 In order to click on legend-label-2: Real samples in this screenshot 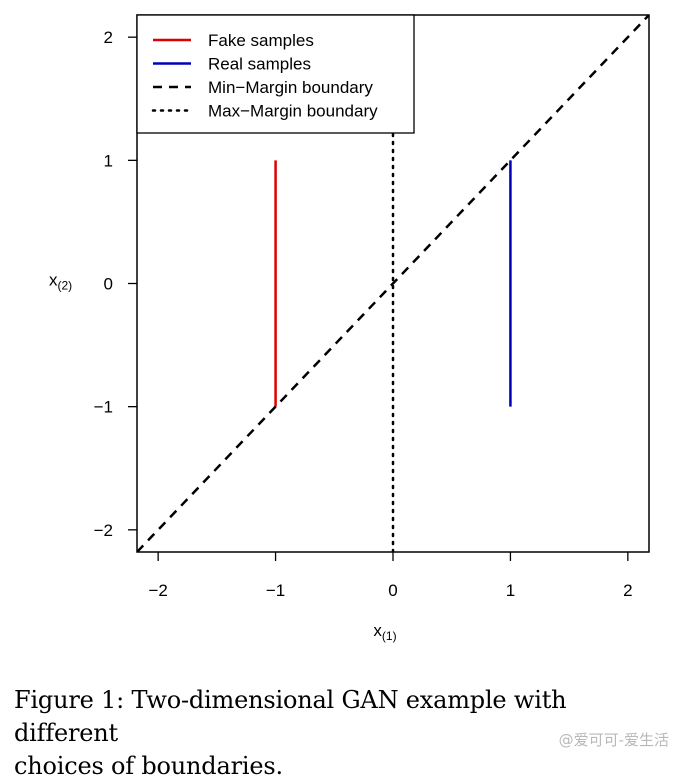, I will do `click(259, 64)`.